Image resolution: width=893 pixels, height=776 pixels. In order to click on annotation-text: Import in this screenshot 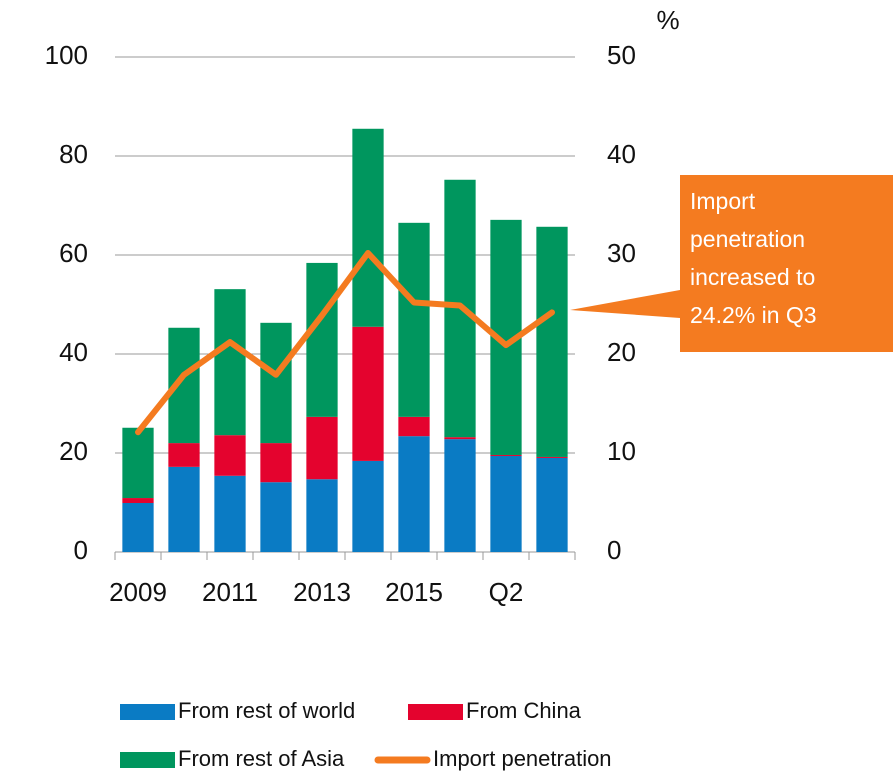, I will do `click(723, 201)`.